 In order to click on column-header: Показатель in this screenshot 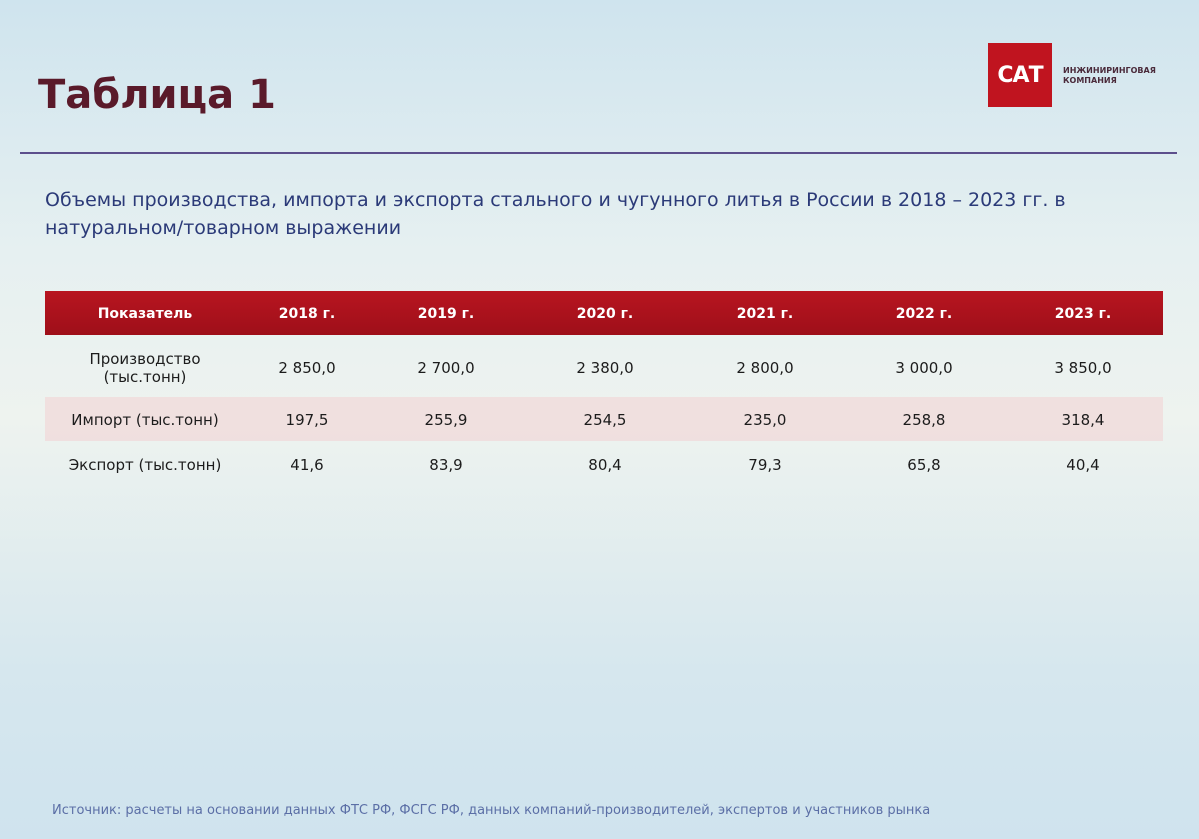, I will do `click(145, 314)`.